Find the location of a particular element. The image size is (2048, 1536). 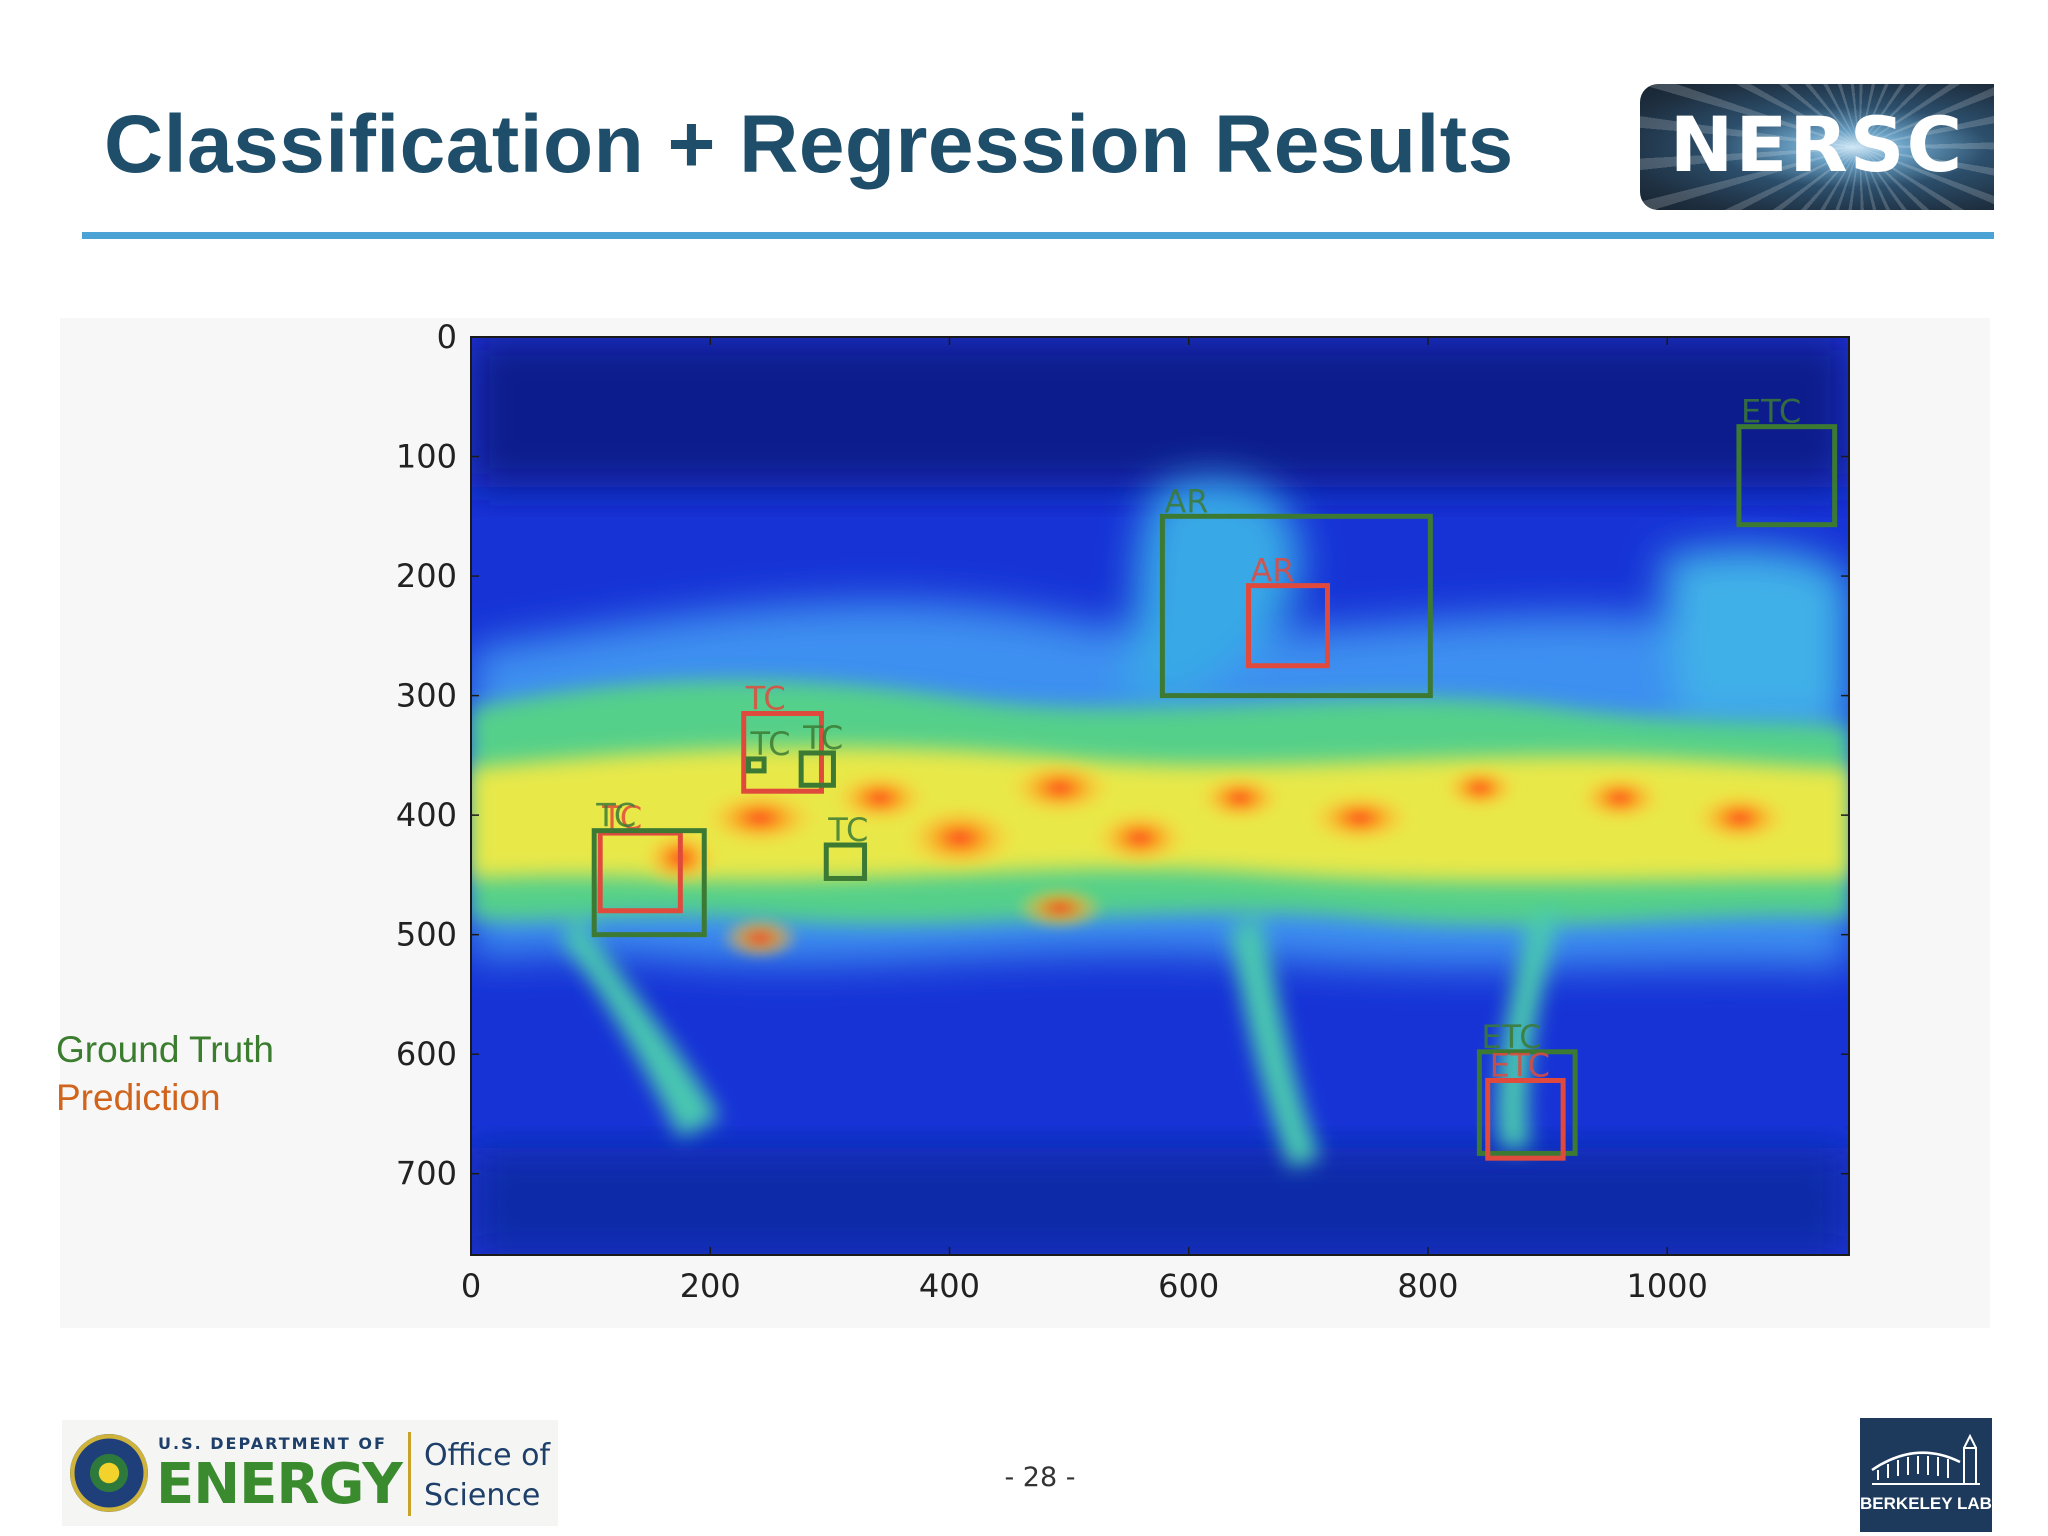

x-tick-label: 400 is located at coordinates (949, 1286).